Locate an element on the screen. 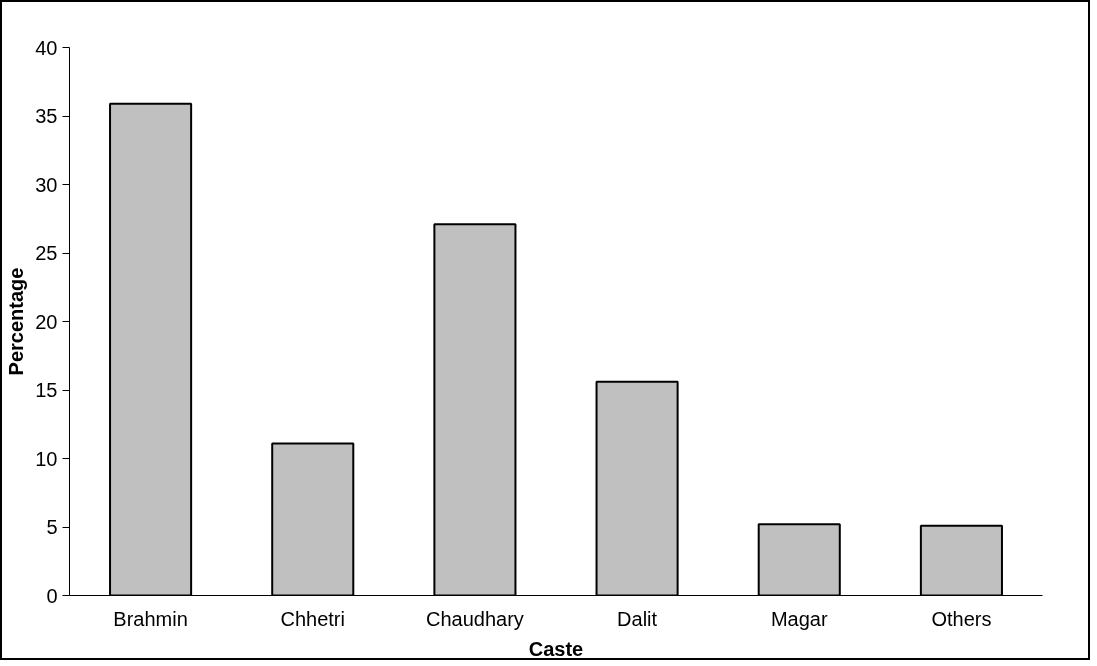 This screenshot has width=1097, height=666. y-tick-label: 15 is located at coordinates (46, 390).